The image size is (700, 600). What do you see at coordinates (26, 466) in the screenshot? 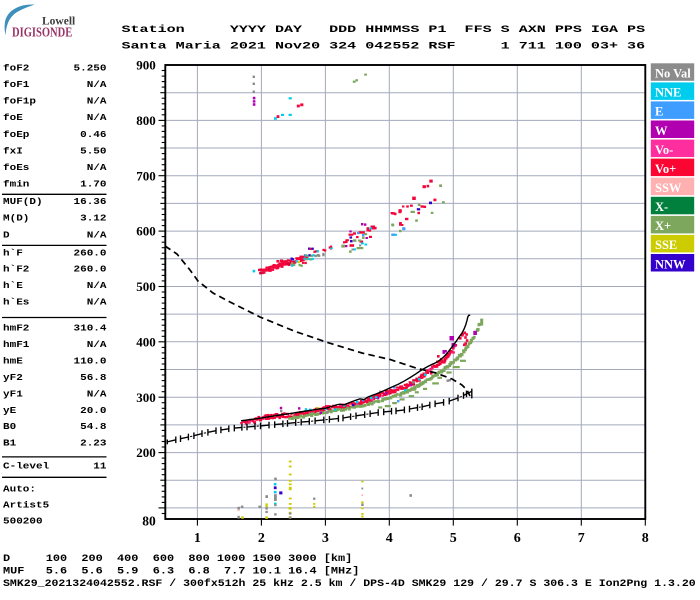
I see `svg-text: C-level` at bounding box center [26, 466].